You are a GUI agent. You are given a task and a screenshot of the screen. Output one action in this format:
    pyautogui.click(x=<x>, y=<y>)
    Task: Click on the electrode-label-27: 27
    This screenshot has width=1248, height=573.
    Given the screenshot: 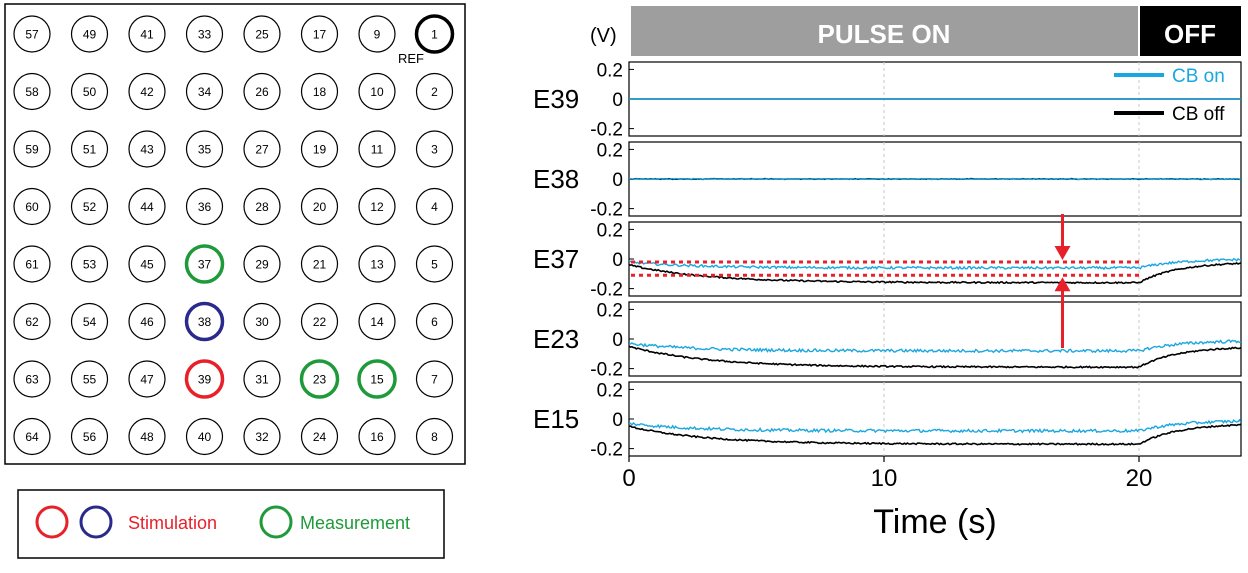 What is the action you would take?
    pyautogui.click(x=262, y=150)
    